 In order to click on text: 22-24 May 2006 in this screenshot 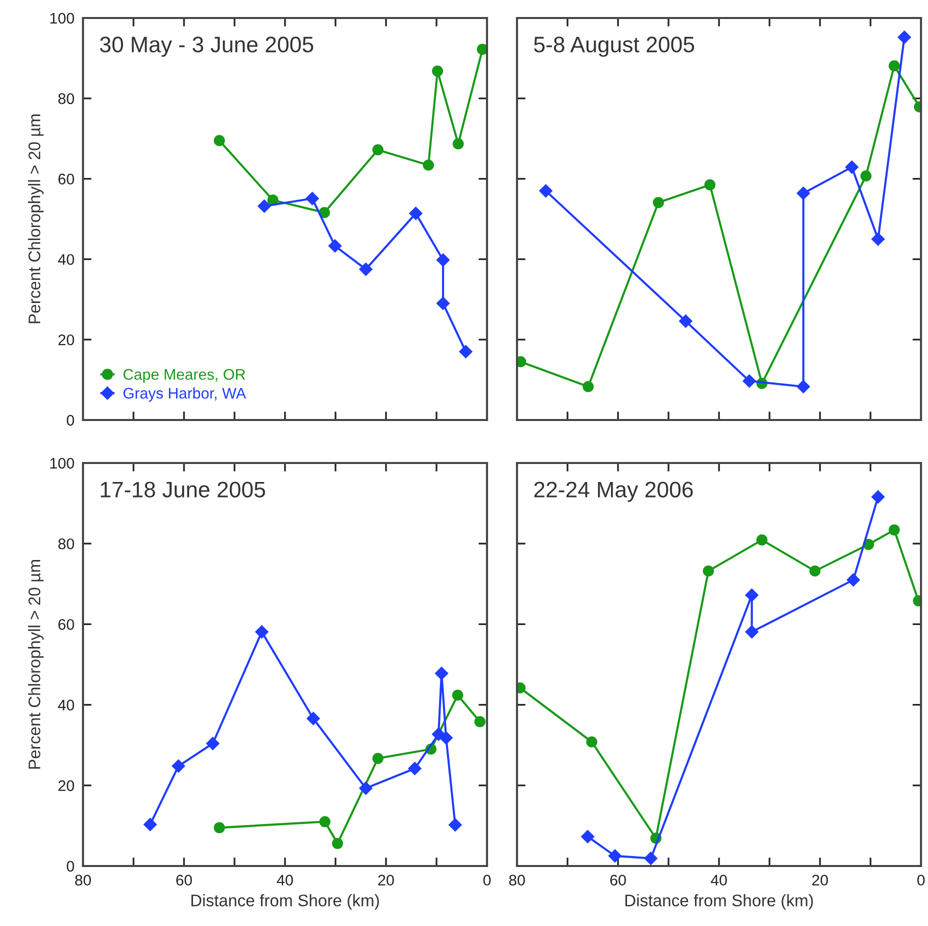, I will do `click(613, 492)`.